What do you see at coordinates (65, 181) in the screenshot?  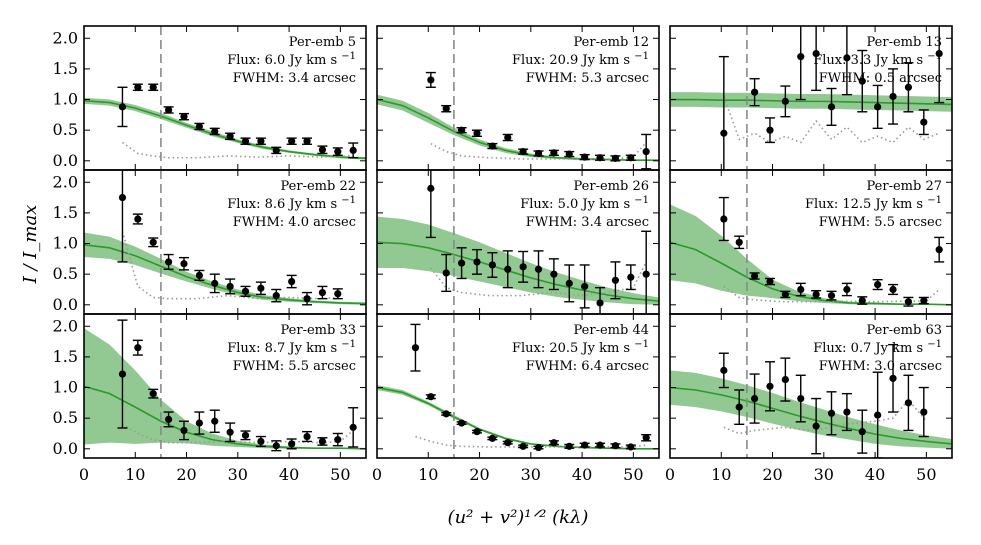 I see `y-tick-label: 2.0` at bounding box center [65, 181].